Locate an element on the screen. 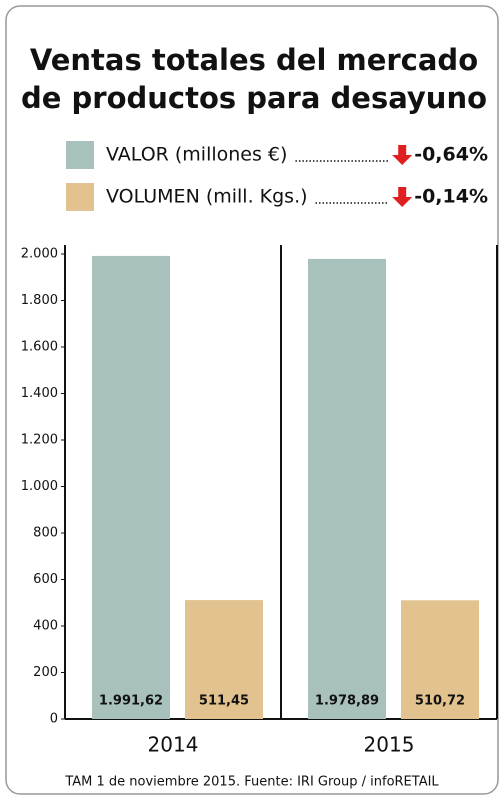 Image resolution: width=504 pixels, height=798 pixels. y-tick-label: 800 is located at coordinates (45, 533).